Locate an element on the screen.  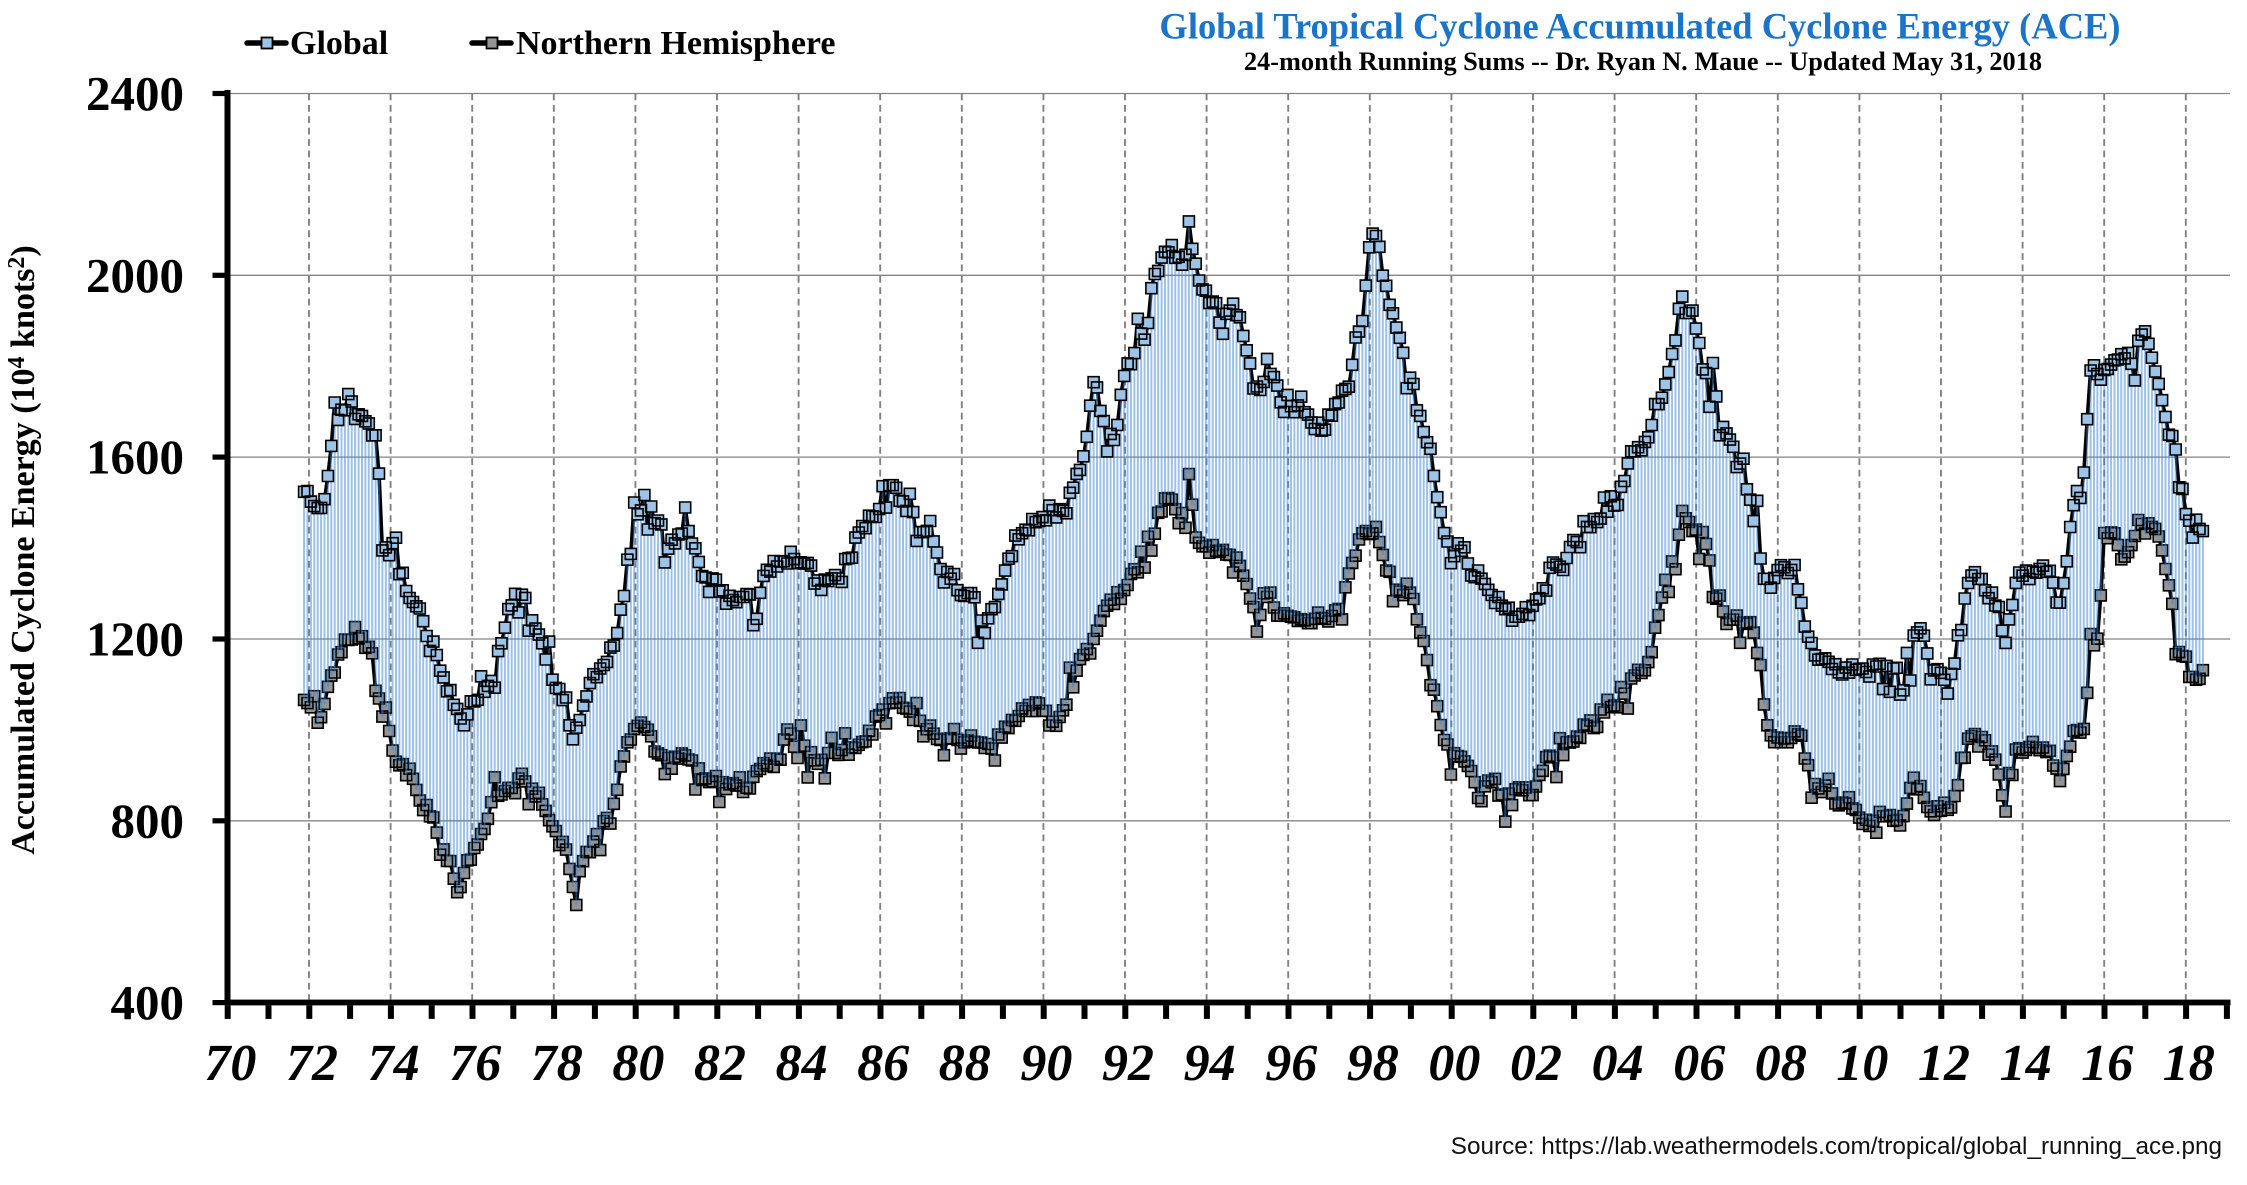
svg-text: 92 is located at coordinates (1128, 1063).